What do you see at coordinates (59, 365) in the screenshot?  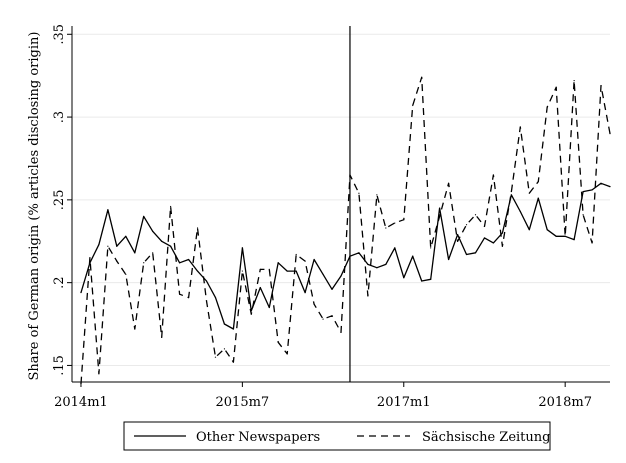 I see `y-tick-label: .15` at bounding box center [59, 365].